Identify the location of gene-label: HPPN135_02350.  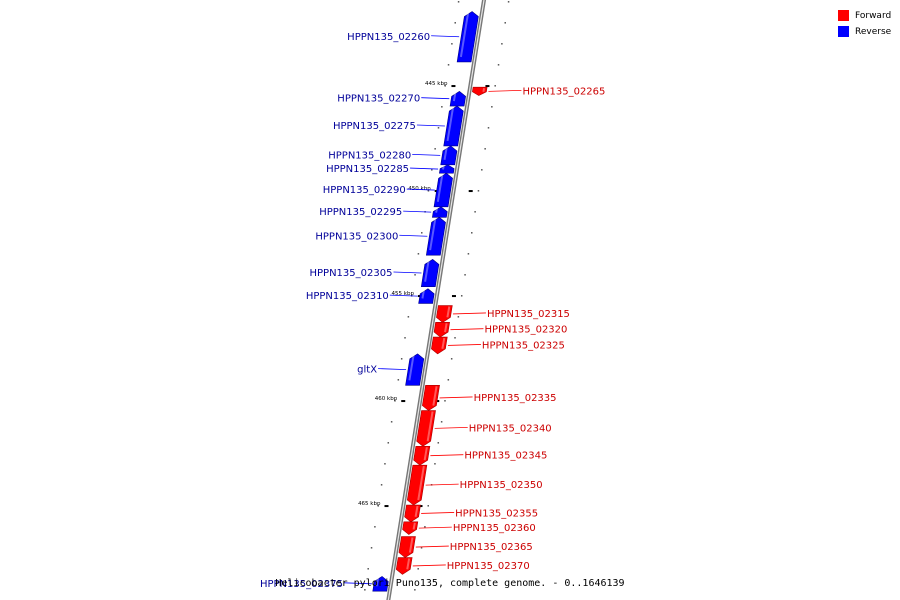
(484, 485).